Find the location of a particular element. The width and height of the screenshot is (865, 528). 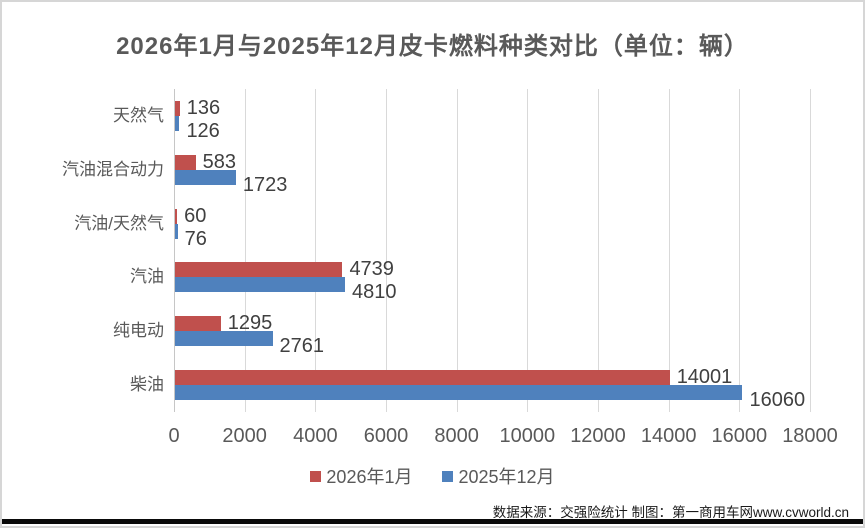

value-label: 126 is located at coordinates (203, 130).